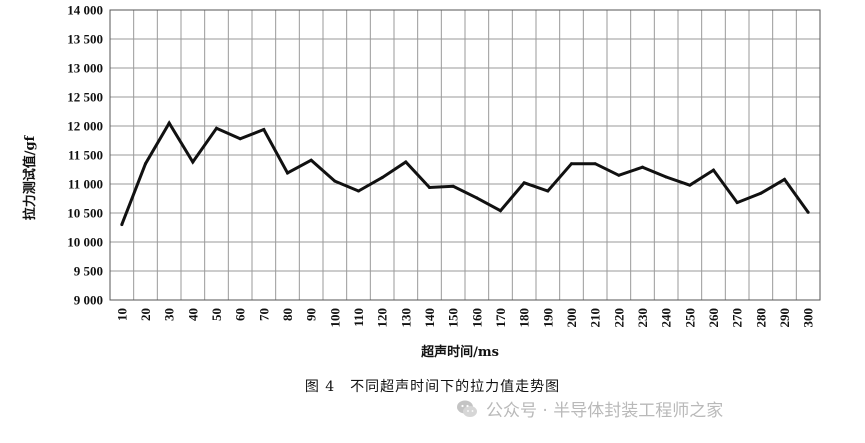 This screenshot has width=865, height=443. I want to click on x-tick-label: 80, so click(287, 314).